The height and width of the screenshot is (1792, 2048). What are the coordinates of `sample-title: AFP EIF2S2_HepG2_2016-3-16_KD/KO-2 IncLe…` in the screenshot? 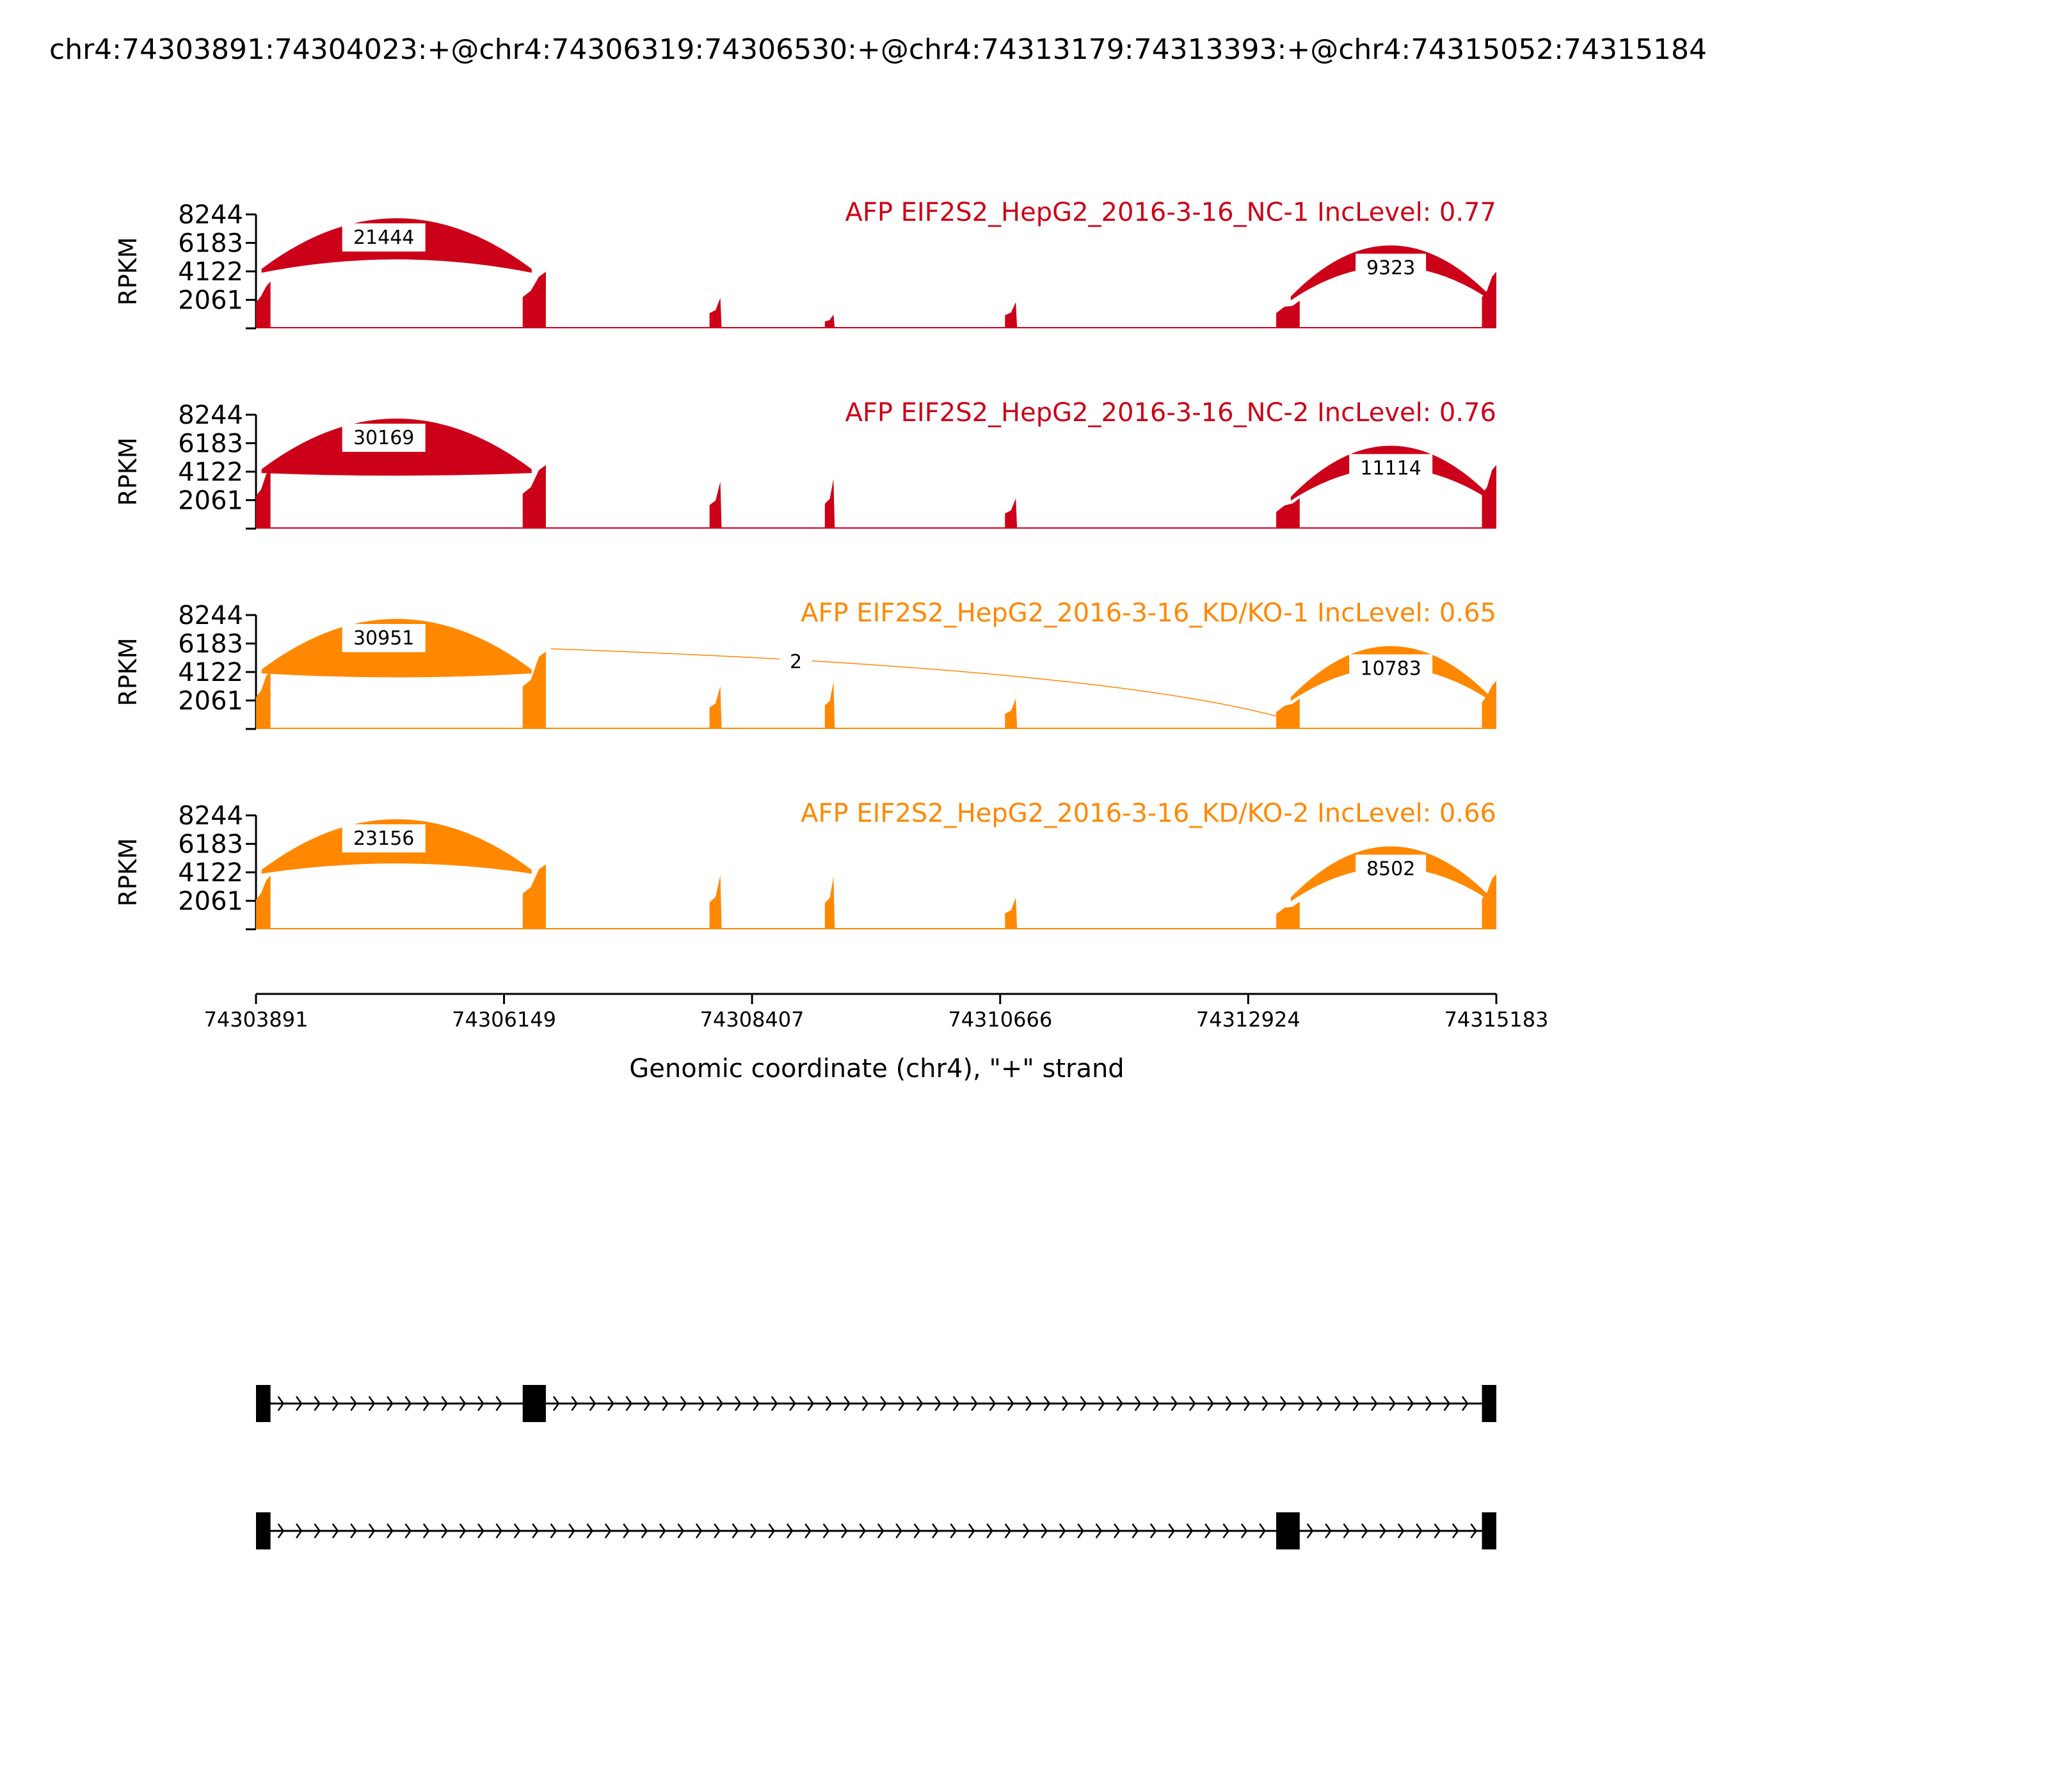 It's located at (1148, 813).